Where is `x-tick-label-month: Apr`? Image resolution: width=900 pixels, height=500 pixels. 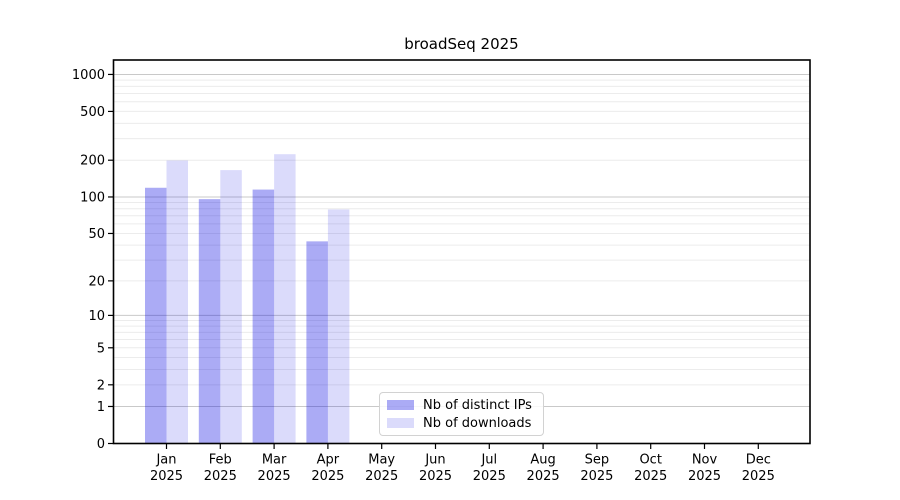 x-tick-label-month: Apr is located at coordinates (328, 460).